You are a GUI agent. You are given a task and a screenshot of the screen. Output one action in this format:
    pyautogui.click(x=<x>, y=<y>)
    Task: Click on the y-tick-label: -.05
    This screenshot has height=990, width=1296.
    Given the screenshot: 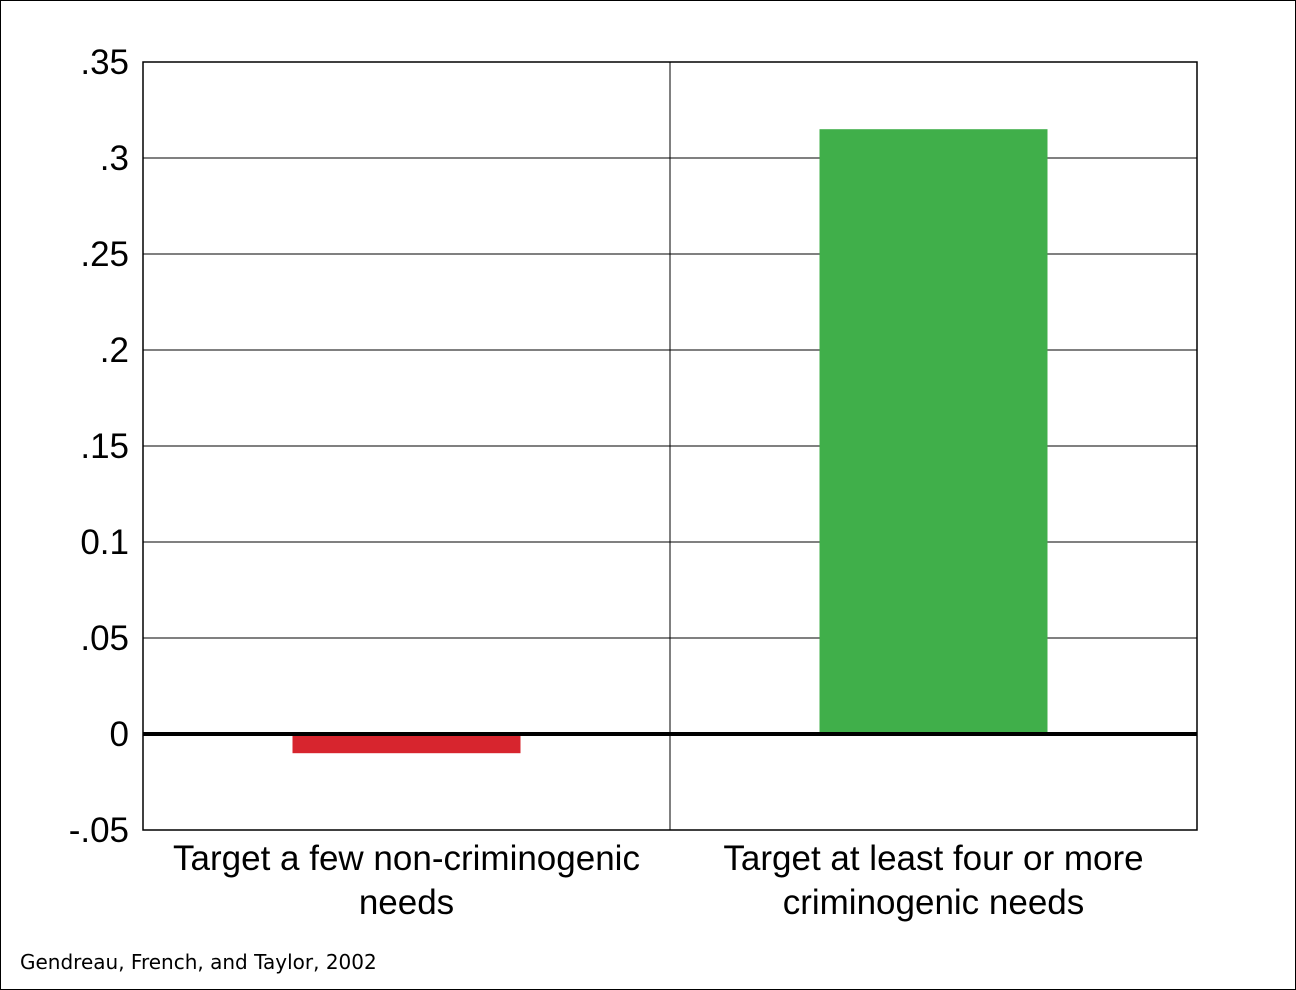 What is the action you would take?
    pyautogui.click(x=99, y=830)
    